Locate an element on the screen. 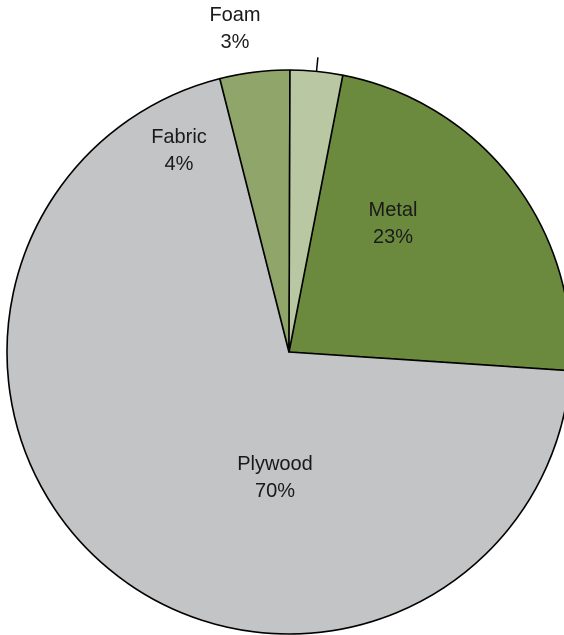  leader-lines is located at coordinates (317, 64).